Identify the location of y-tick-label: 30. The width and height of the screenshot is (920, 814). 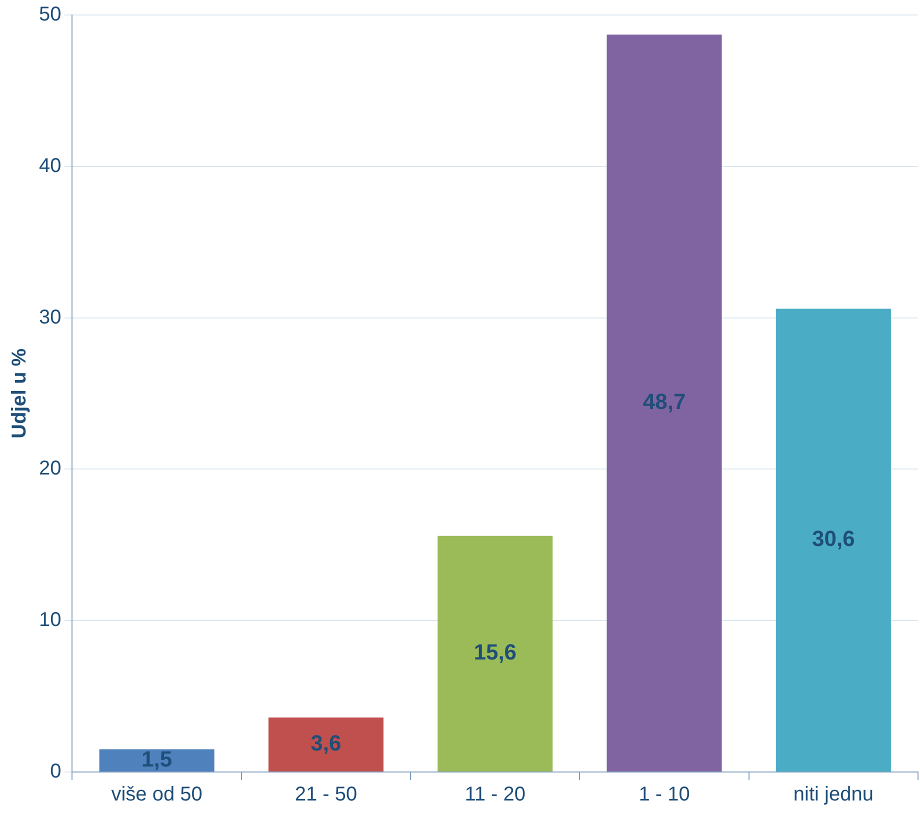
(50, 317).